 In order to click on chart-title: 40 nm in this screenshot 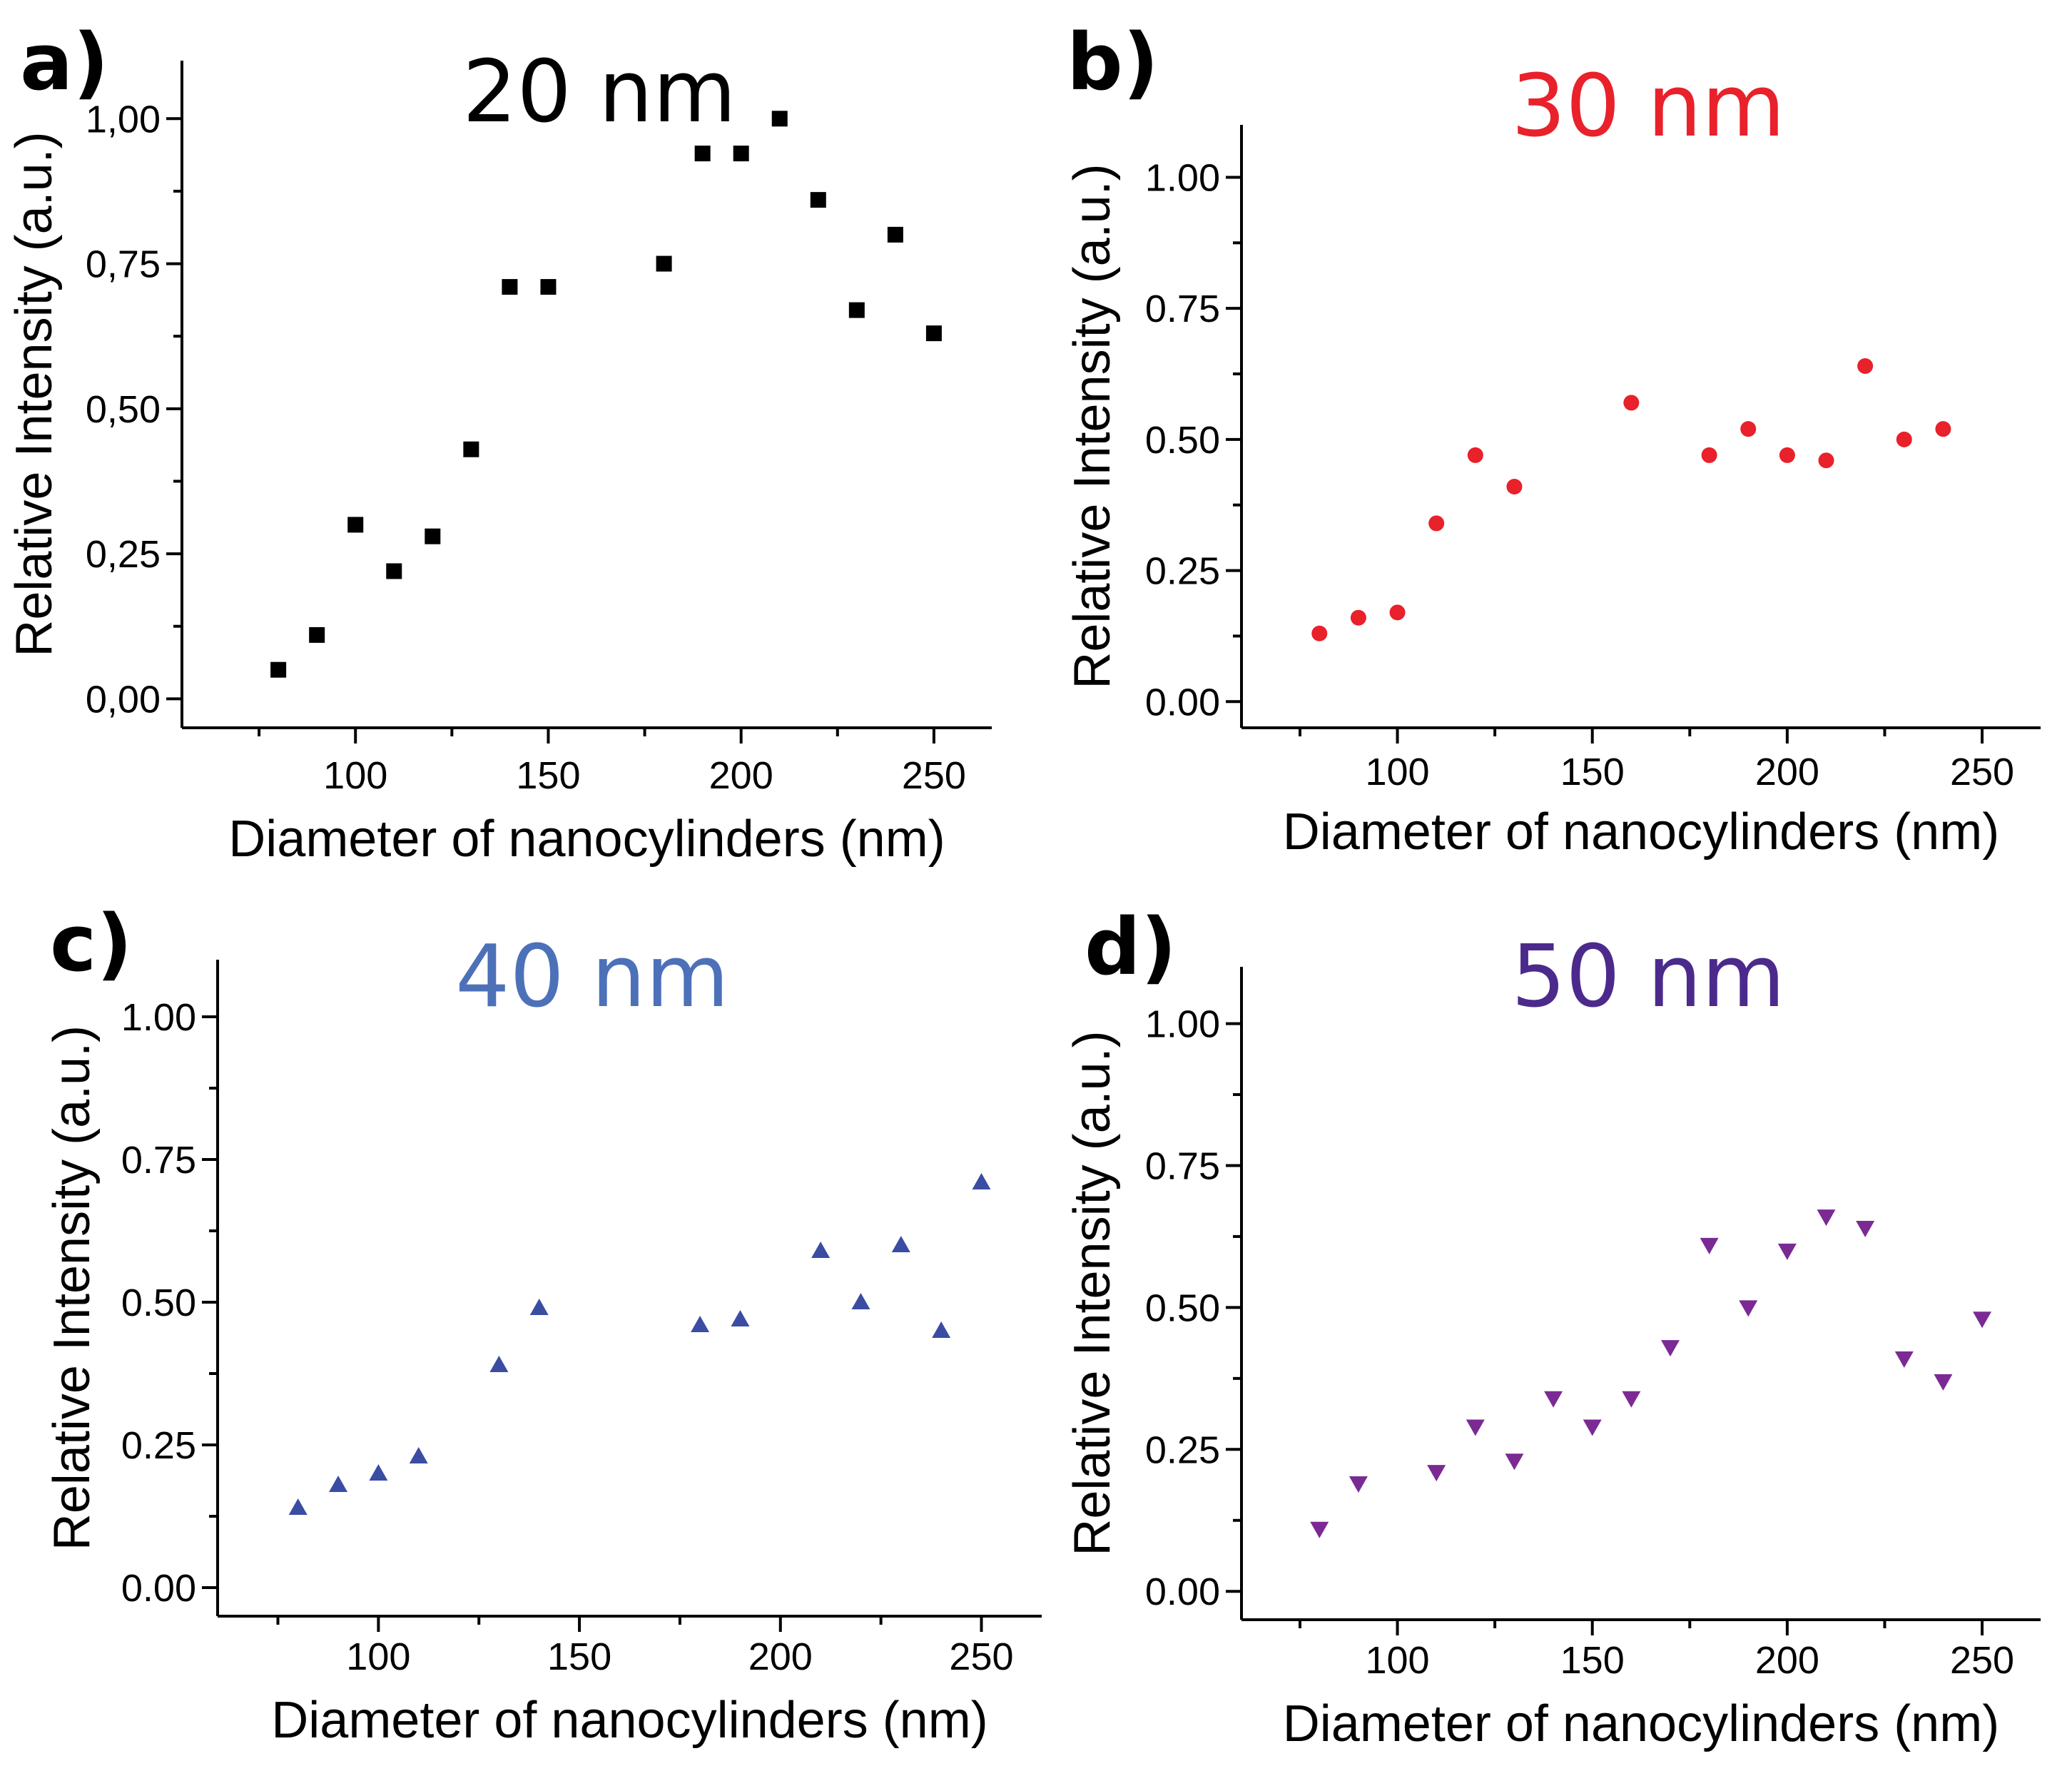, I will do `click(592, 977)`.